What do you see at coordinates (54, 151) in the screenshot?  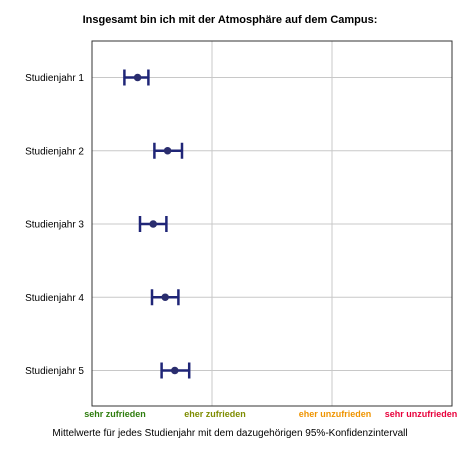 I see `category-label: Studienjahr 2` at bounding box center [54, 151].